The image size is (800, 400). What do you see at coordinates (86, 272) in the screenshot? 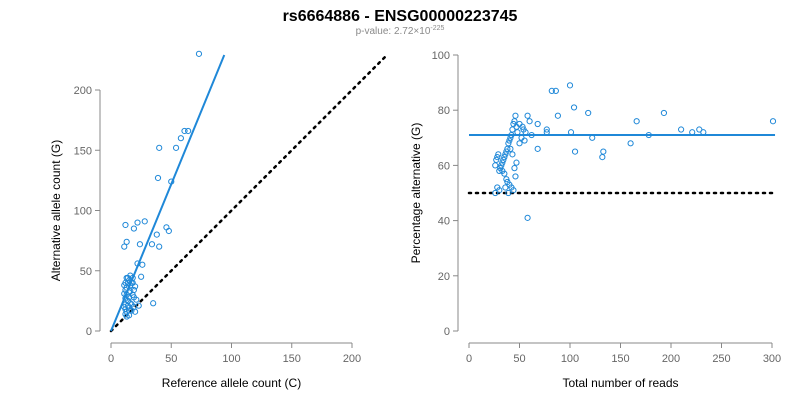
I see `left-y-tick-label: 50` at bounding box center [86, 272].